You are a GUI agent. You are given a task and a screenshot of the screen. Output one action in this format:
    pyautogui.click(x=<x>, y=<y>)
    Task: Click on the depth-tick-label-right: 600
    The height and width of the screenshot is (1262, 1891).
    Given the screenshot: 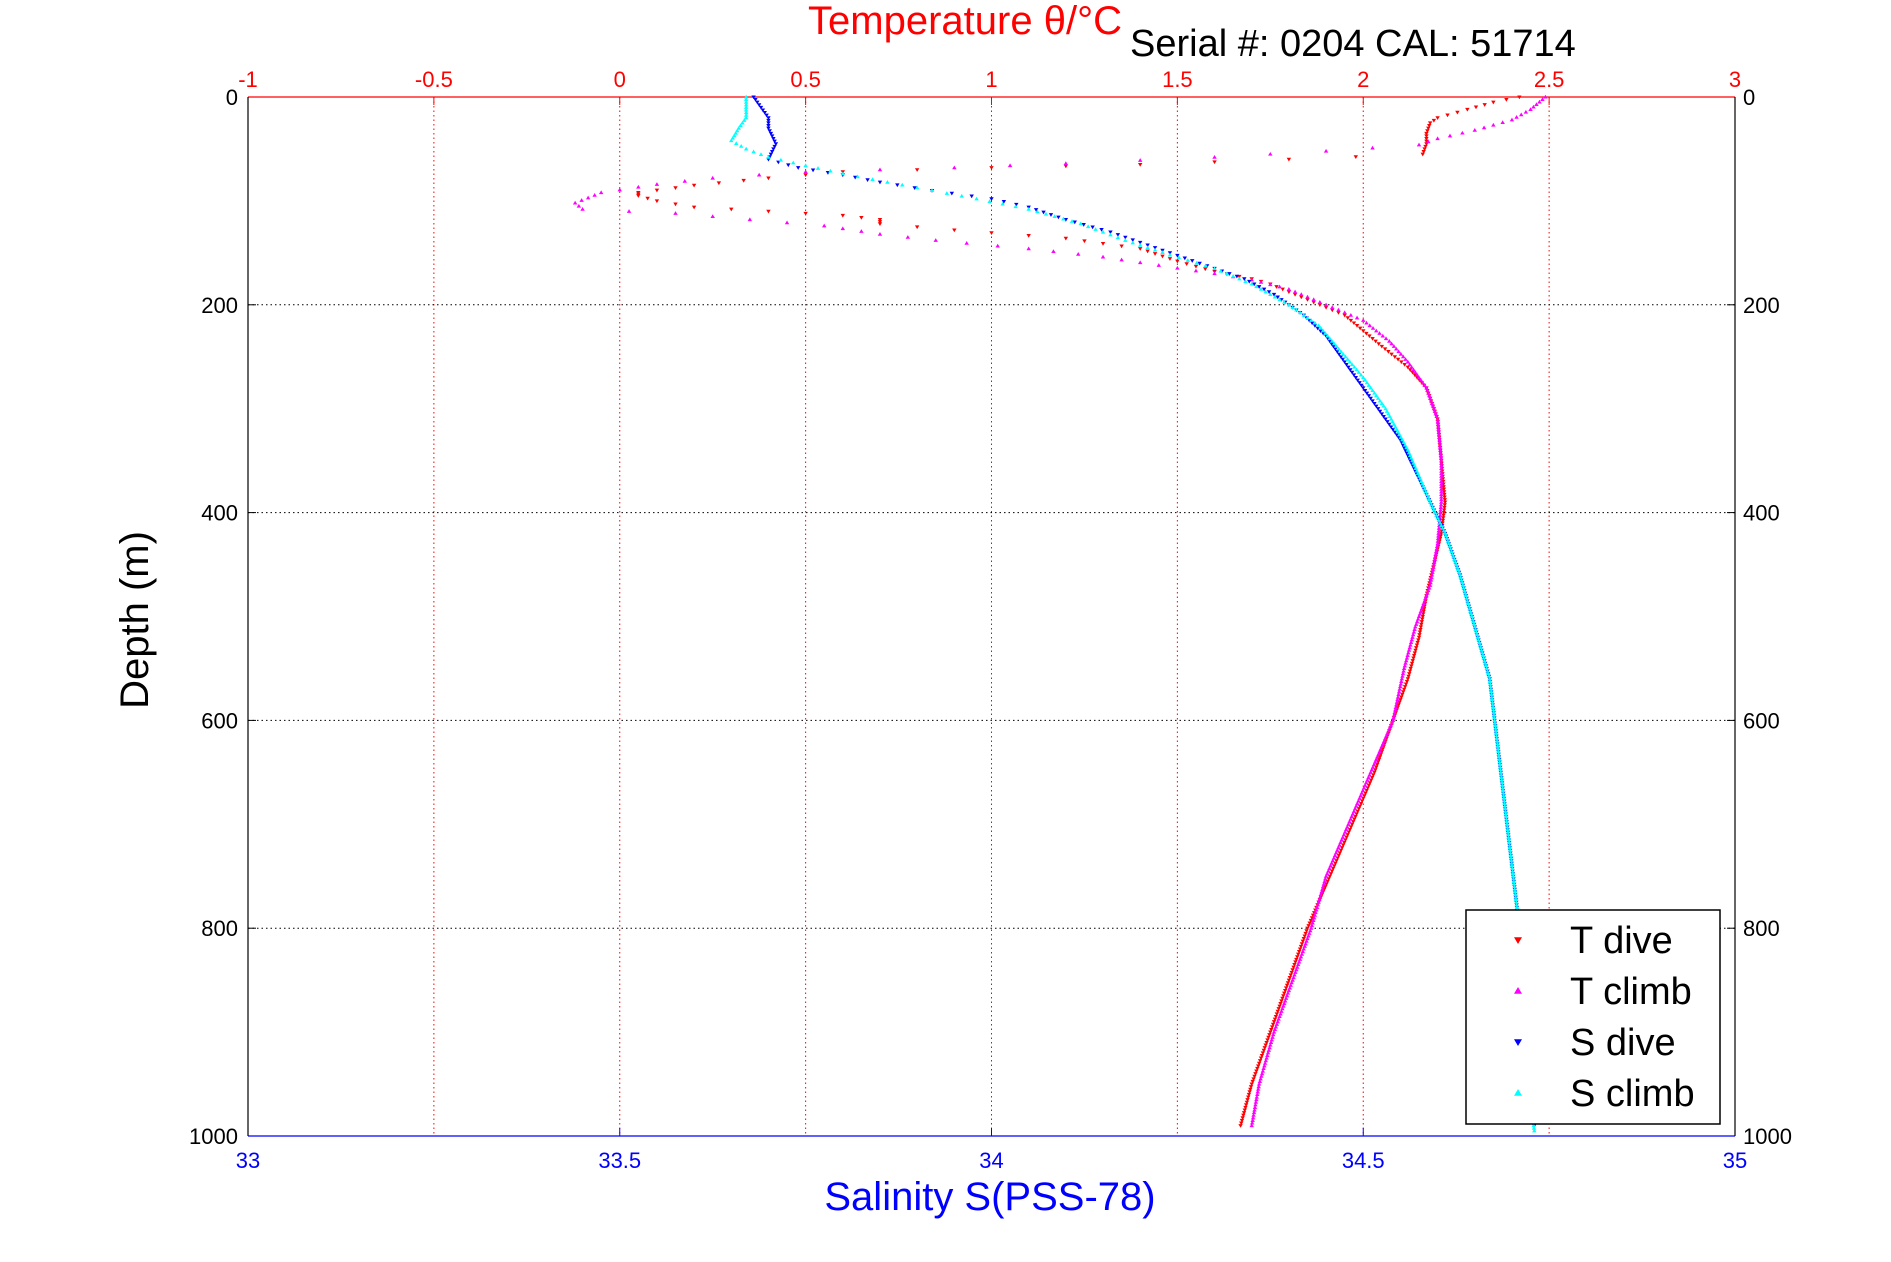 What is the action you would take?
    pyautogui.click(x=1761, y=720)
    